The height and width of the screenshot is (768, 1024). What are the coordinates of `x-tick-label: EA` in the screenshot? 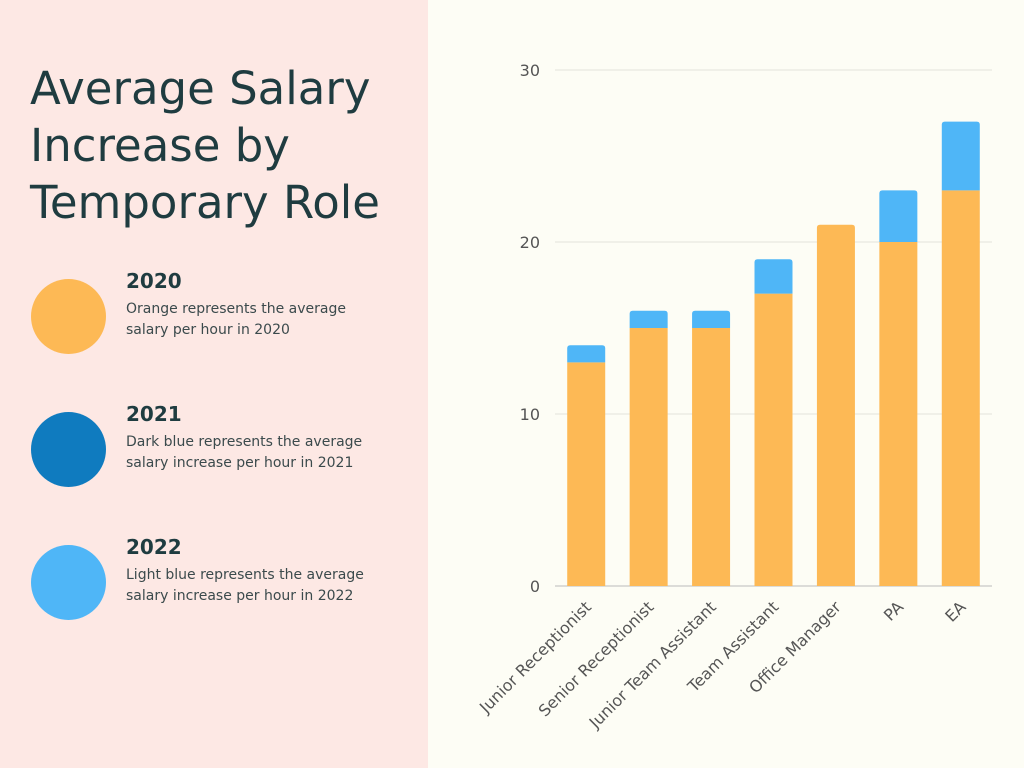 It's located at (955, 611).